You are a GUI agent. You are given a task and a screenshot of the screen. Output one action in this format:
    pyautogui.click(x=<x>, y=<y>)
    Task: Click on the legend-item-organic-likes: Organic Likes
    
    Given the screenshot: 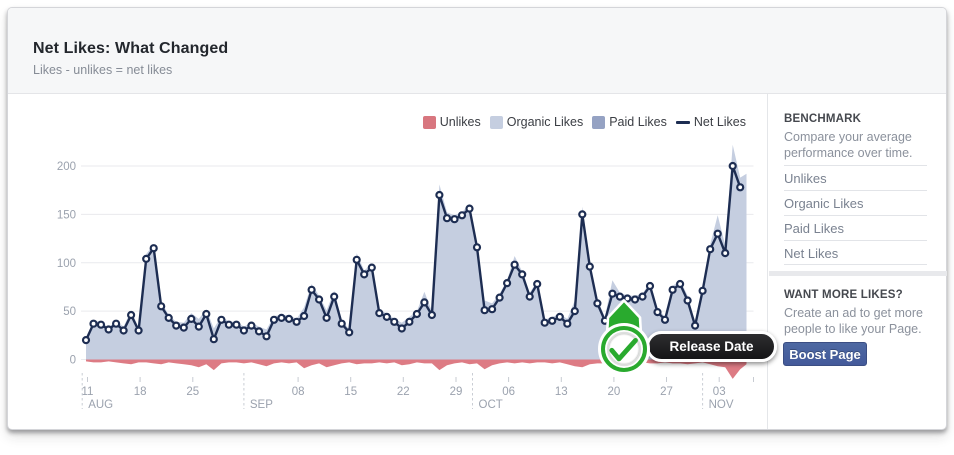 What is the action you would take?
    pyautogui.click(x=536, y=122)
    